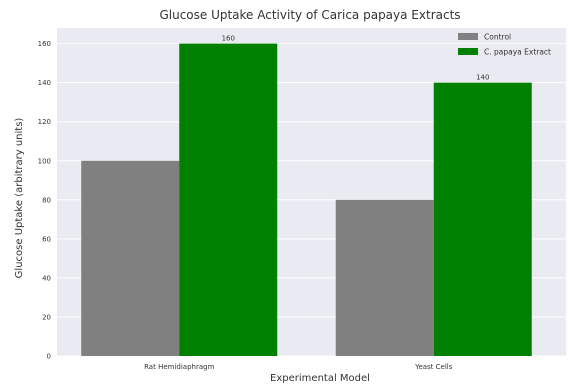 The height and width of the screenshot is (387, 572). What do you see at coordinates (44, 44) in the screenshot?
I see `y-tick-label: 160` at bounding box center [44, 44].